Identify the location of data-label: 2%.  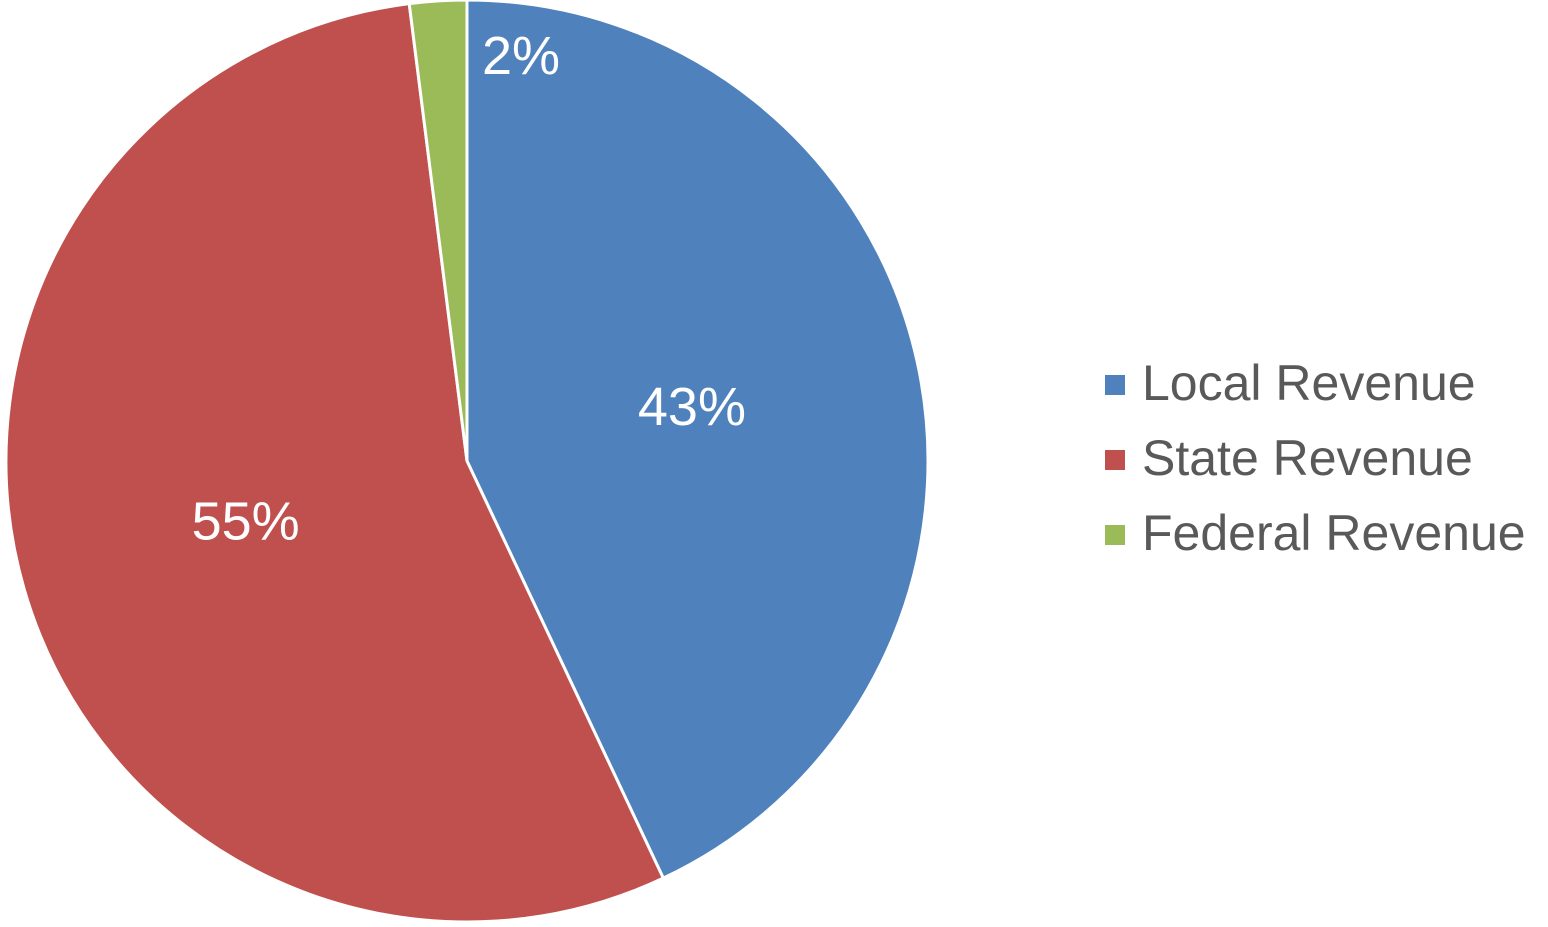
(521, 56).